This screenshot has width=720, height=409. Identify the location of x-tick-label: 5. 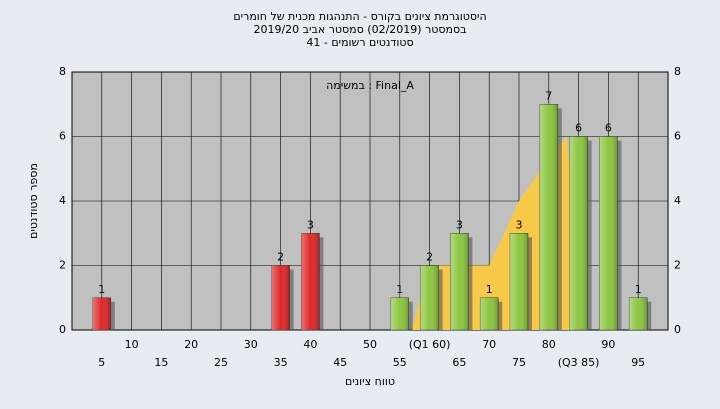
(101, 362).